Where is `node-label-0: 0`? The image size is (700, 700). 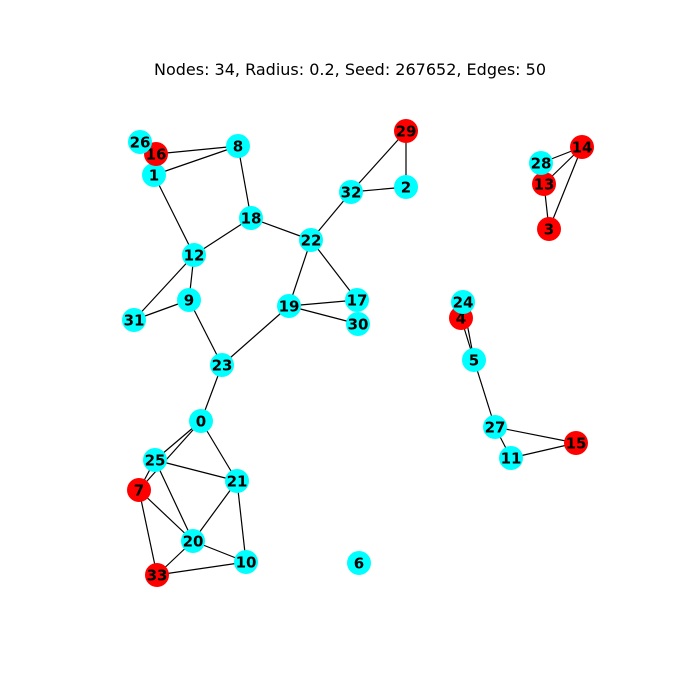 node-label-0: 0 is located at coordinates (201, 422).